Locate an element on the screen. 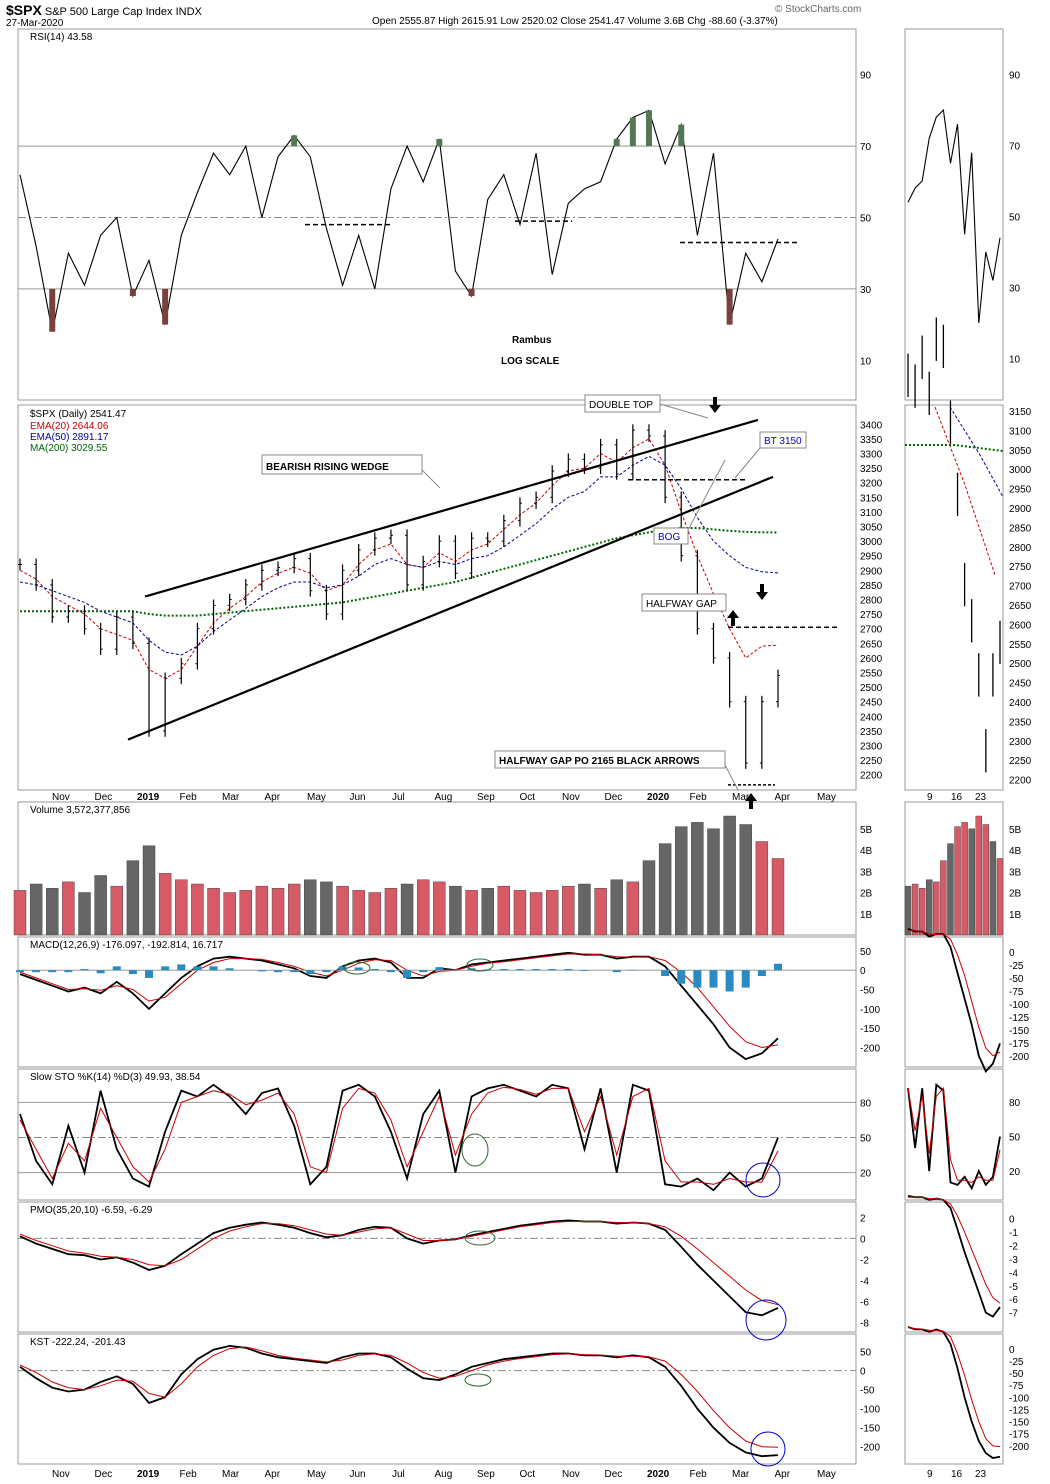 Image resolution: width=1050 pixels, height=1484 pixels. x-tick-label-bottom: 2019 is located at coordinates (148, 1474).